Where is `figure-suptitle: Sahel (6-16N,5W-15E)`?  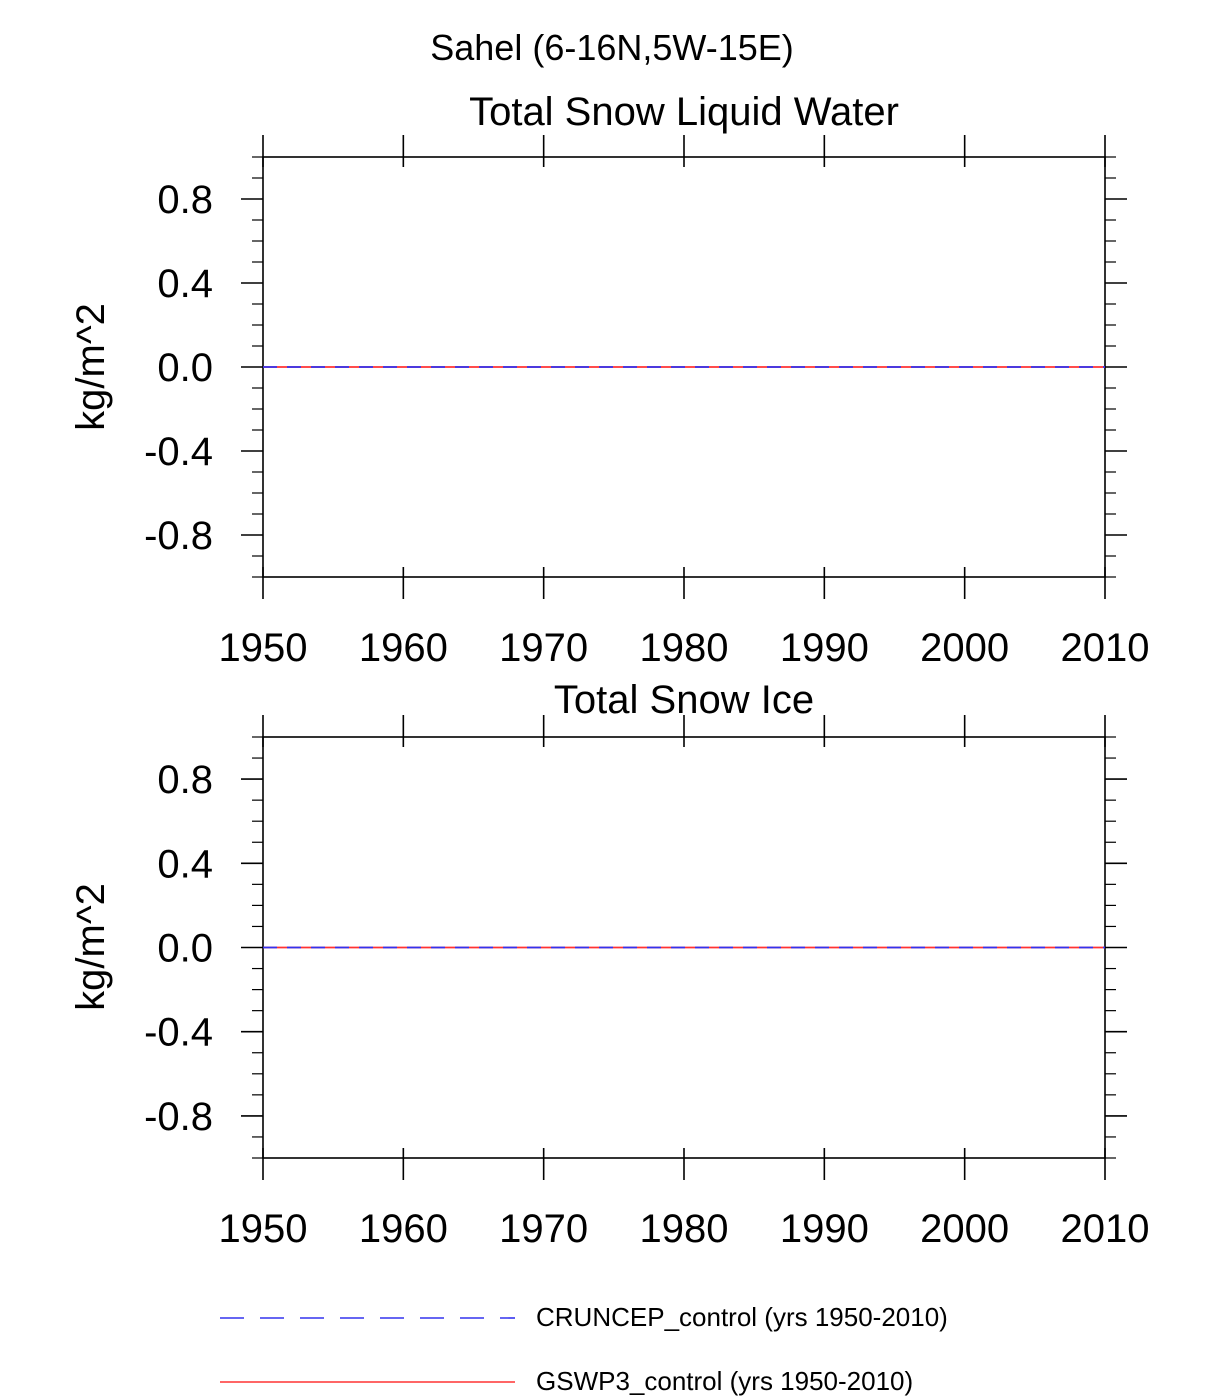 figure-suptitle: Sahel (6-16N,5W-15E) is located at coordinates (612, 47).